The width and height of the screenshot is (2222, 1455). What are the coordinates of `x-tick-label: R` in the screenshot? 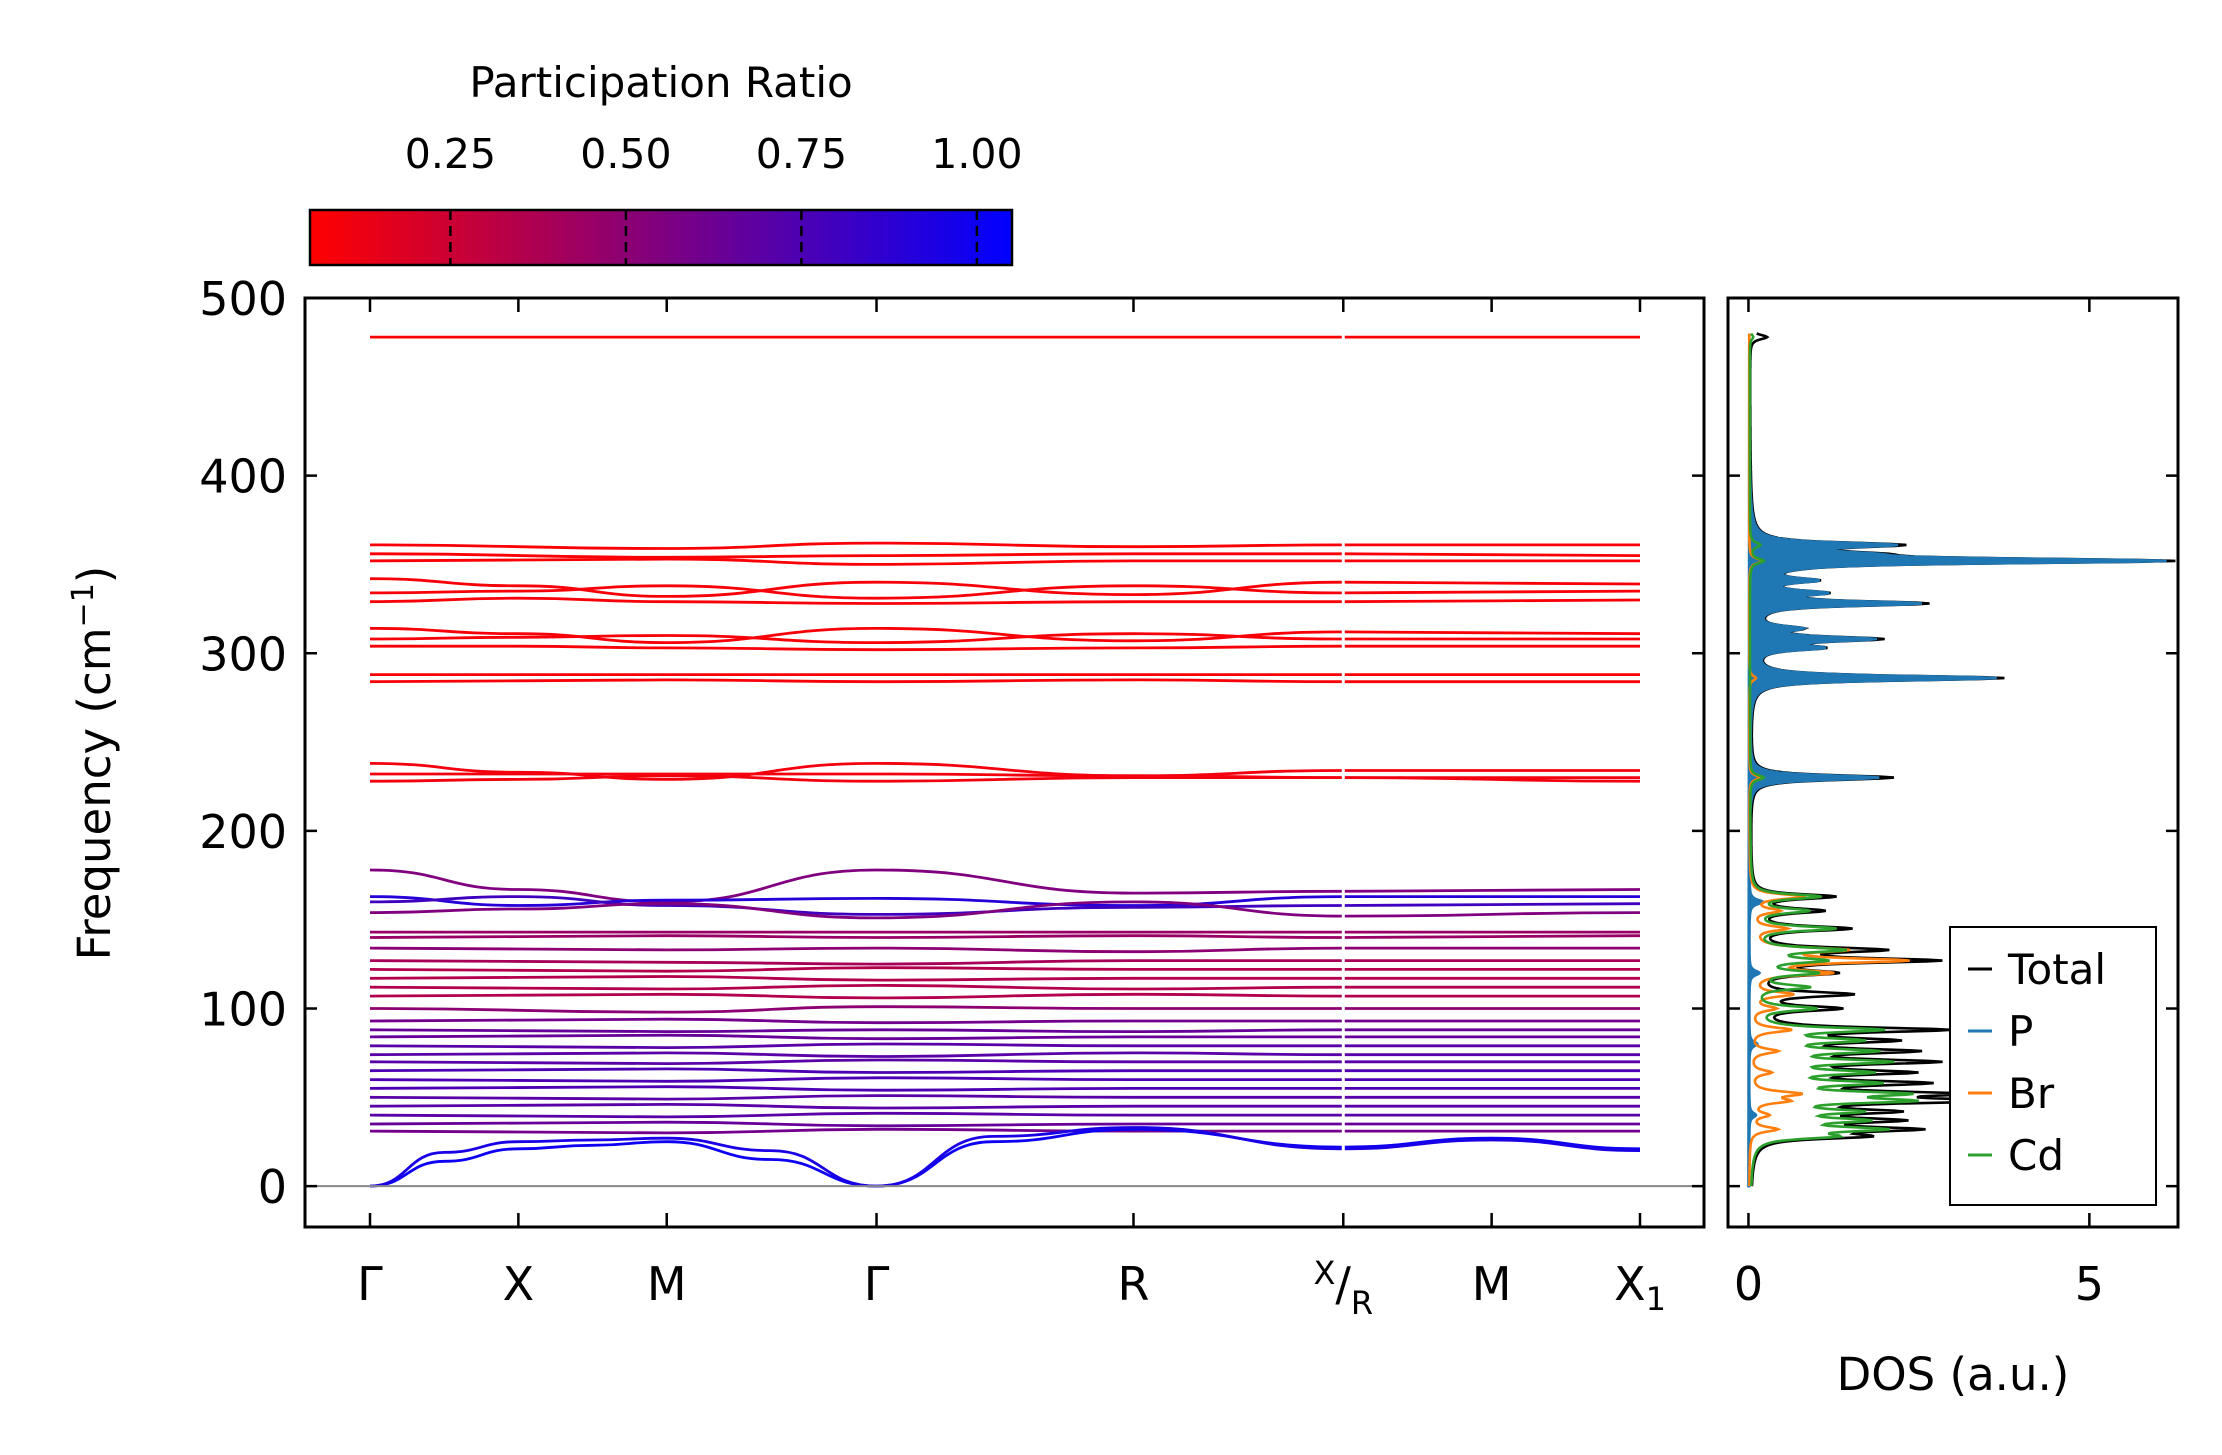 It's located at (1133, 1284).